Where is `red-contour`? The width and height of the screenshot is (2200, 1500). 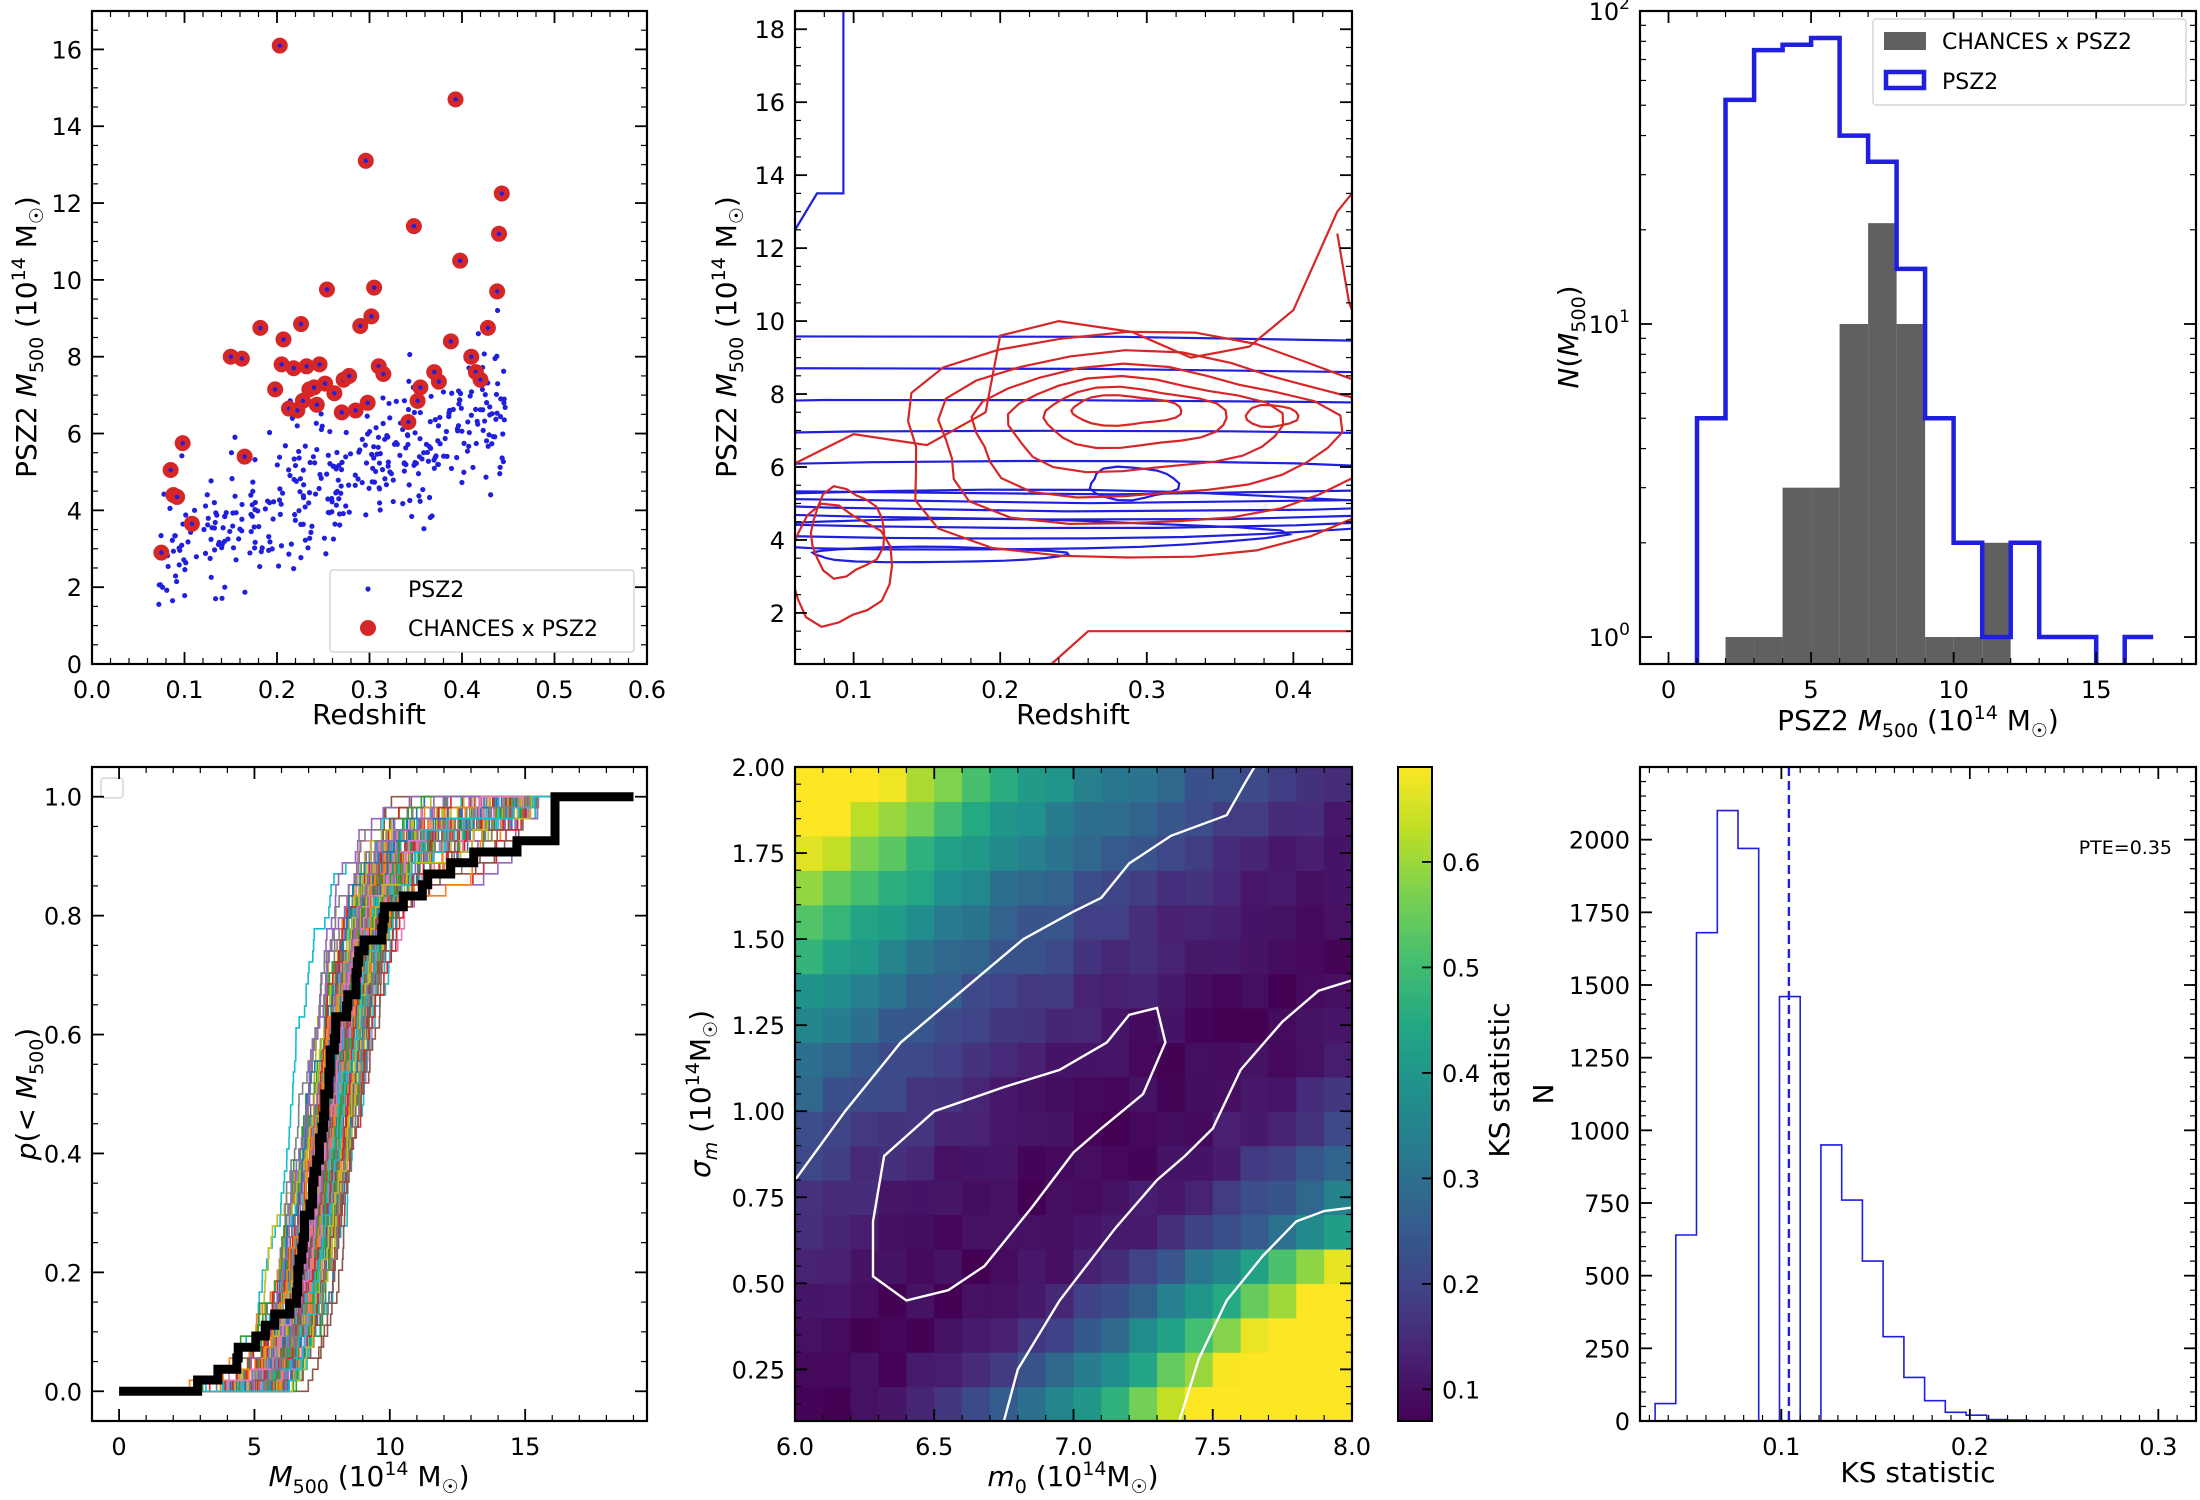
red-contour is located at coordinates (1272, 416).